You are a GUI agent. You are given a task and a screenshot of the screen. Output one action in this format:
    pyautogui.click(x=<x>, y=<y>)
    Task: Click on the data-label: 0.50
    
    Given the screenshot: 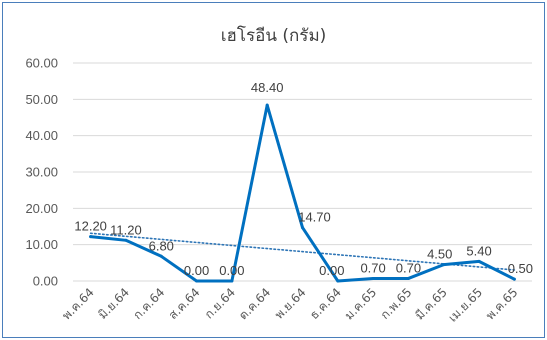 What is the action you would take?
    pyautogui.click(x=520, y=268)
    